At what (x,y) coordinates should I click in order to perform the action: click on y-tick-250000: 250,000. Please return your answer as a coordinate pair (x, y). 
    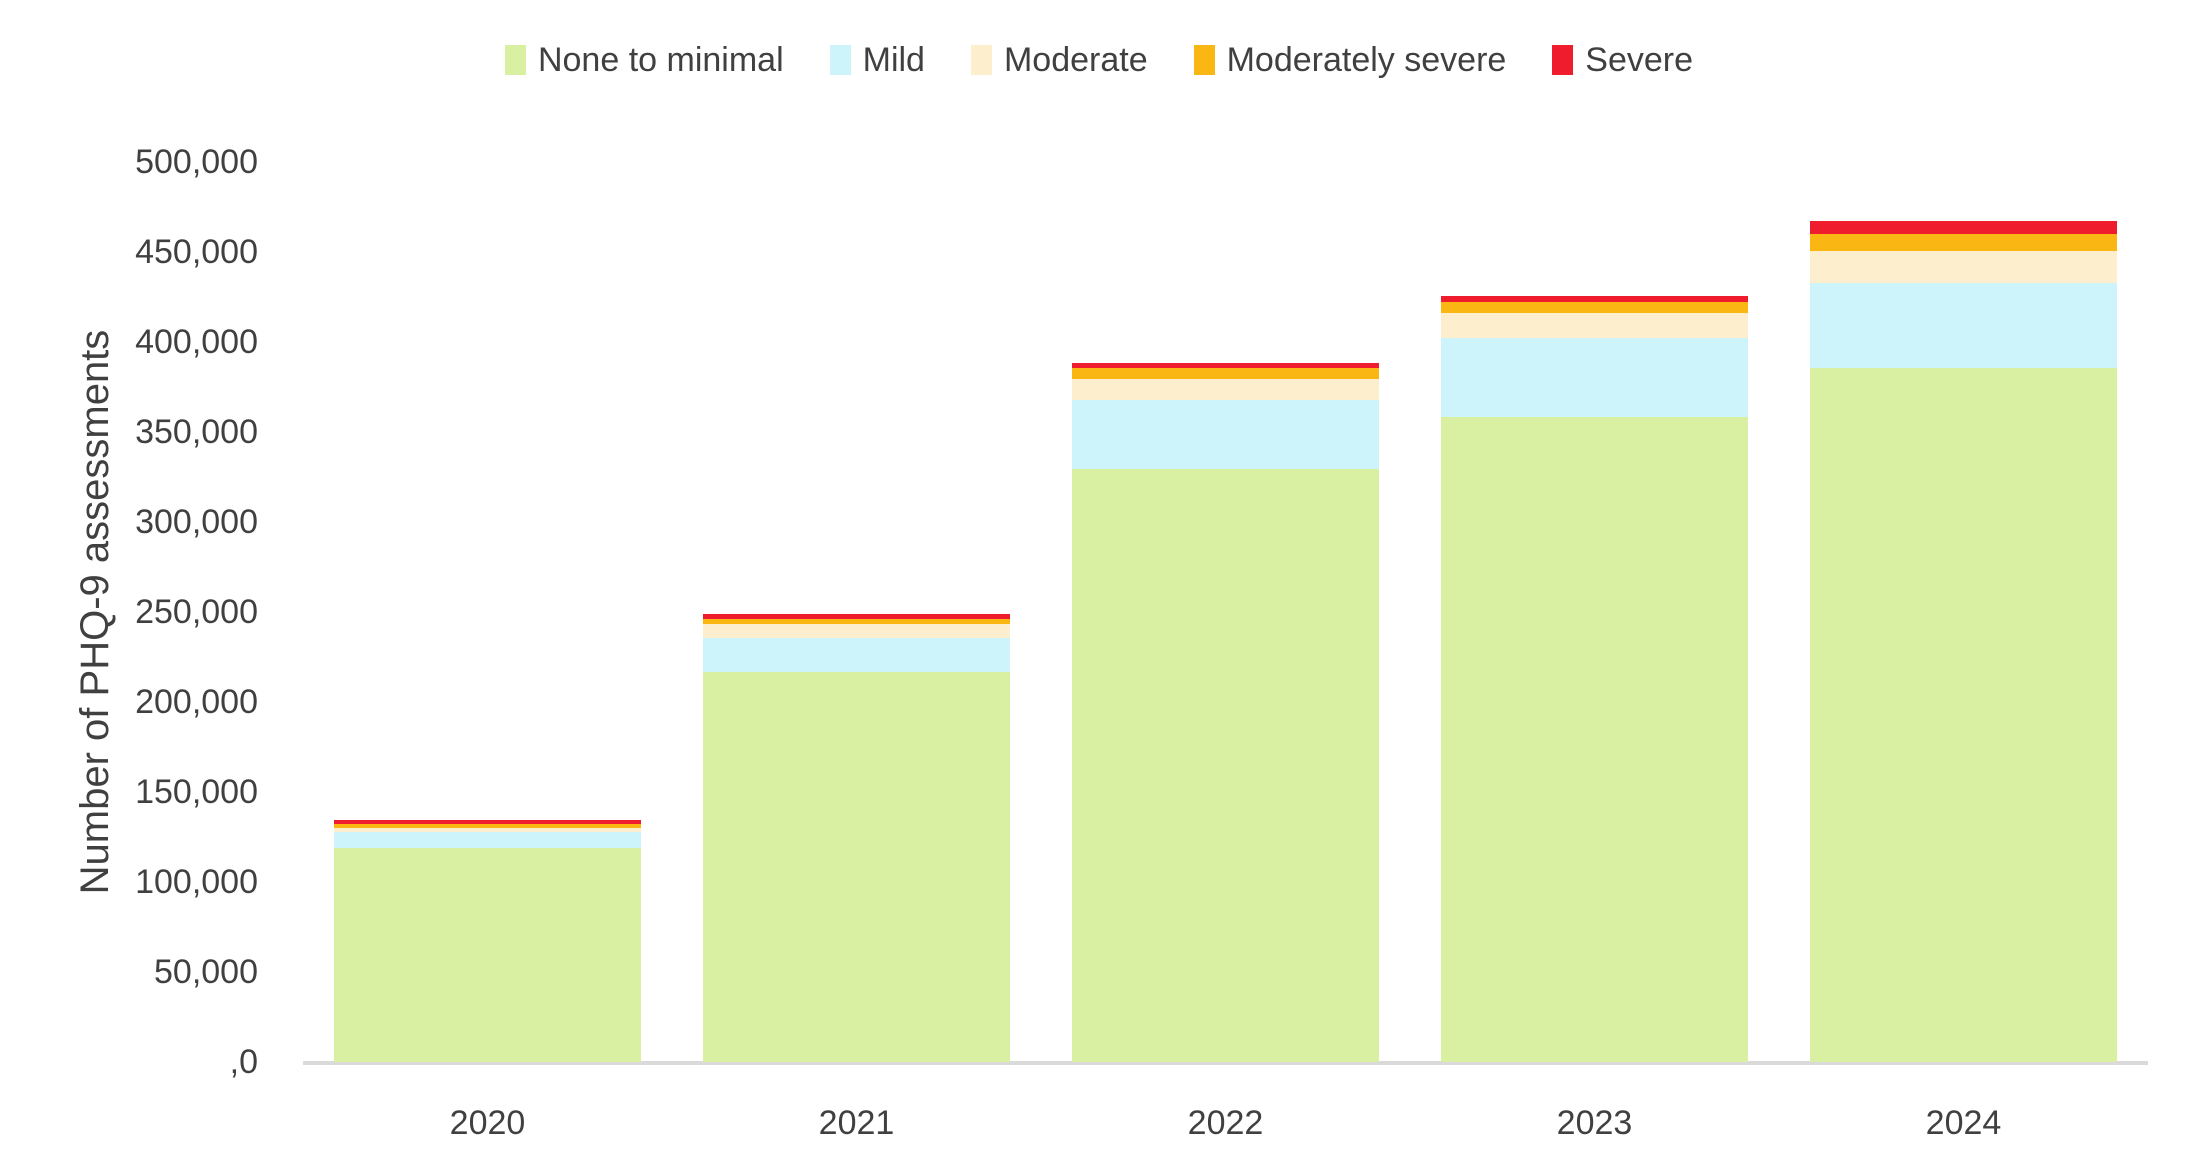
    Looking at the image, I should click on (196, 612).